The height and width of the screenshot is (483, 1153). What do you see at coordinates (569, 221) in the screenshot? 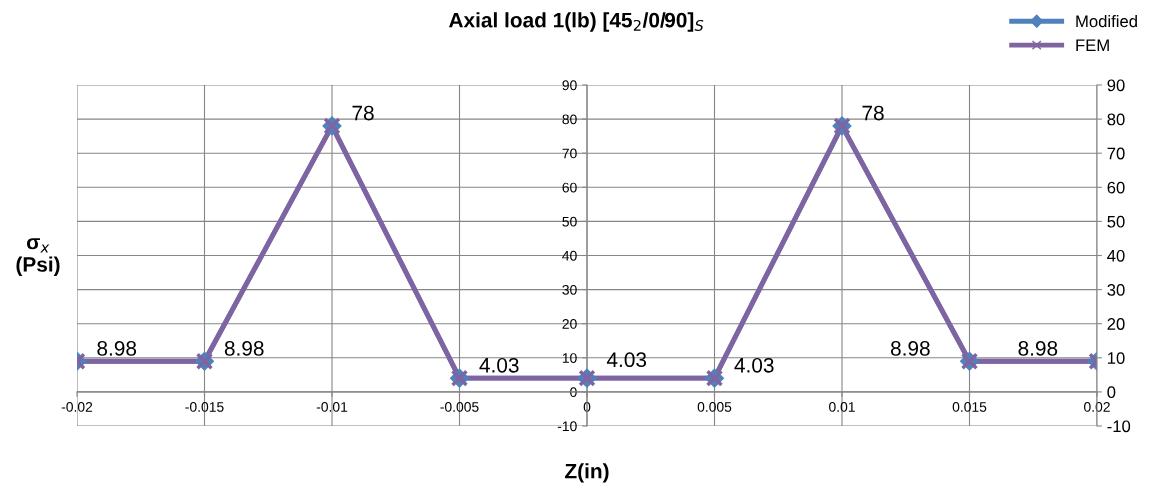
I see `y-tick-label: 50` at bounding box center [569, 221].